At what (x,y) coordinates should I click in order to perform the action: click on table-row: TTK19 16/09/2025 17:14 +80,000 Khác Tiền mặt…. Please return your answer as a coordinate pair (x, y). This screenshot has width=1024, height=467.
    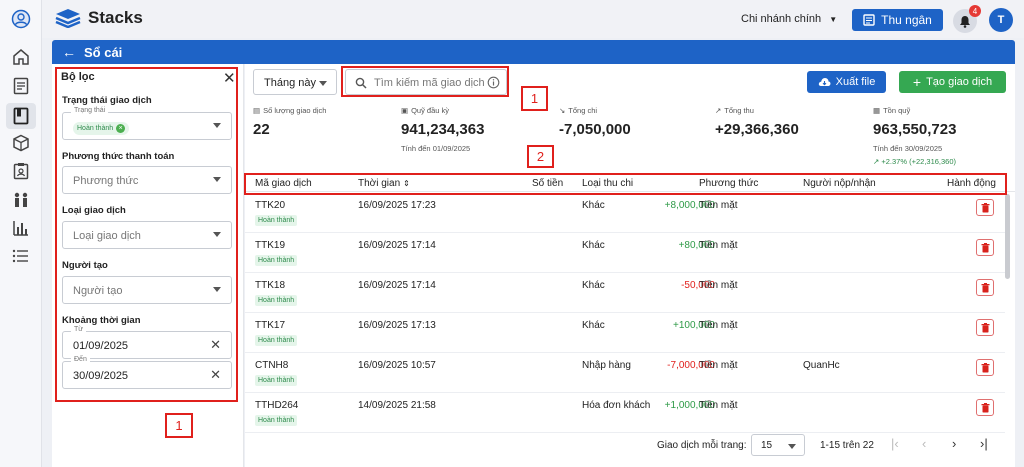
    Looking at the image, I should click on (625, 253).